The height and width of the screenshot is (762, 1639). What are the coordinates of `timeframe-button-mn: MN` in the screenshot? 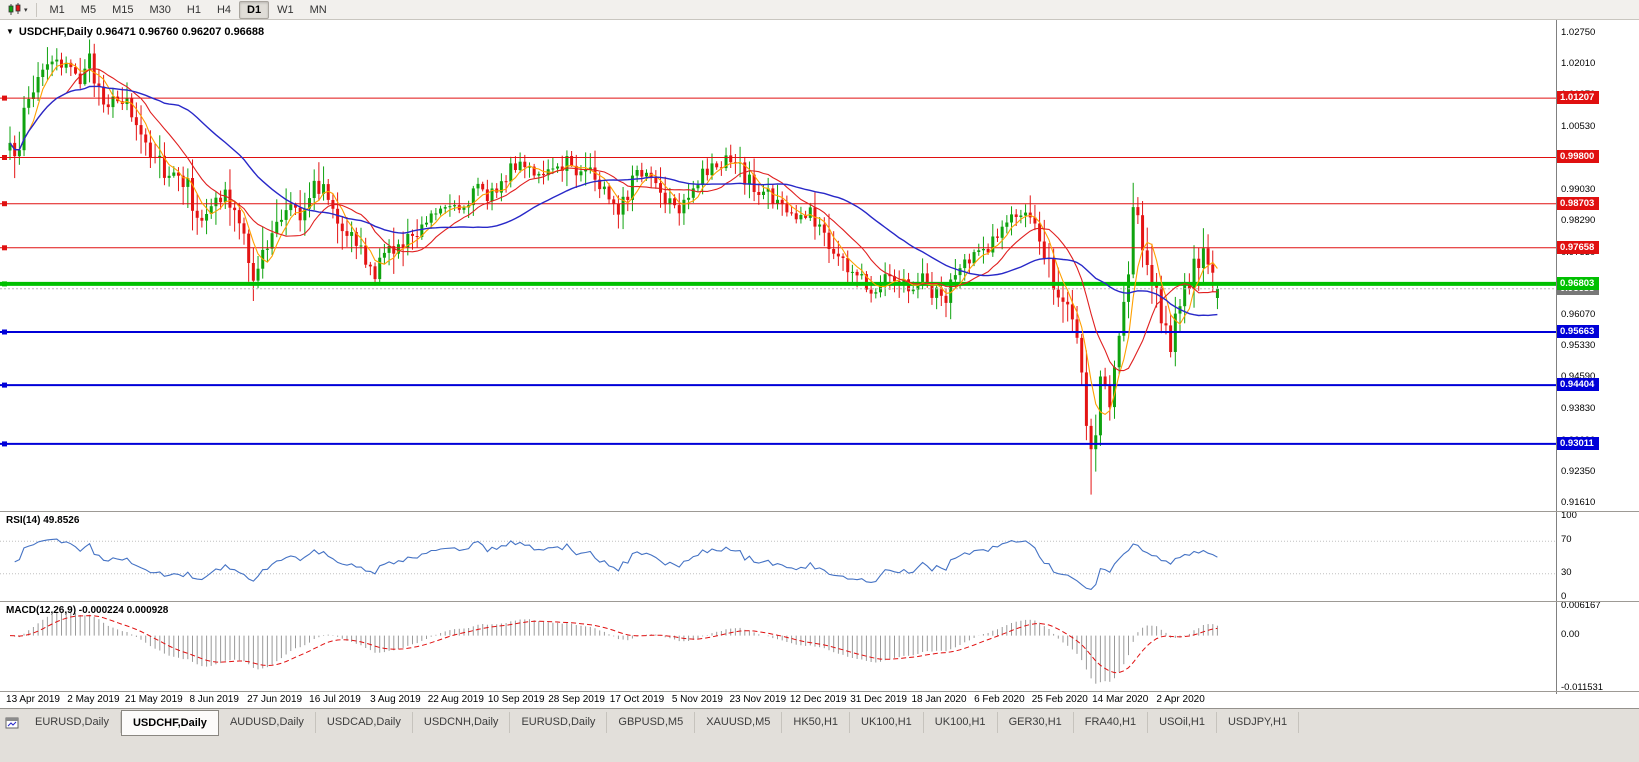 It's located at (318, 9).